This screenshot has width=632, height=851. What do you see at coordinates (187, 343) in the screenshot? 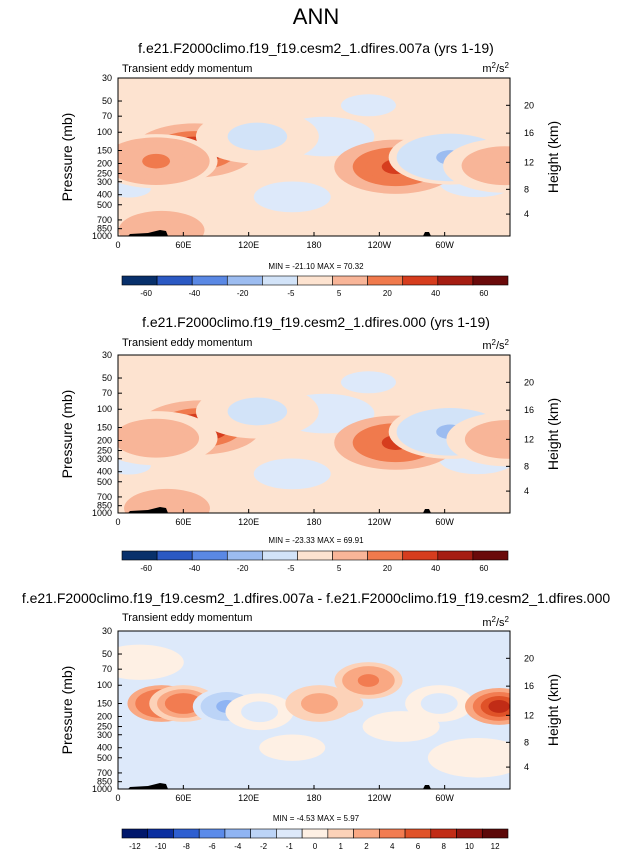
I see `panel-subtitle: Transient eddy momentum` at bounding box center [187, 343].